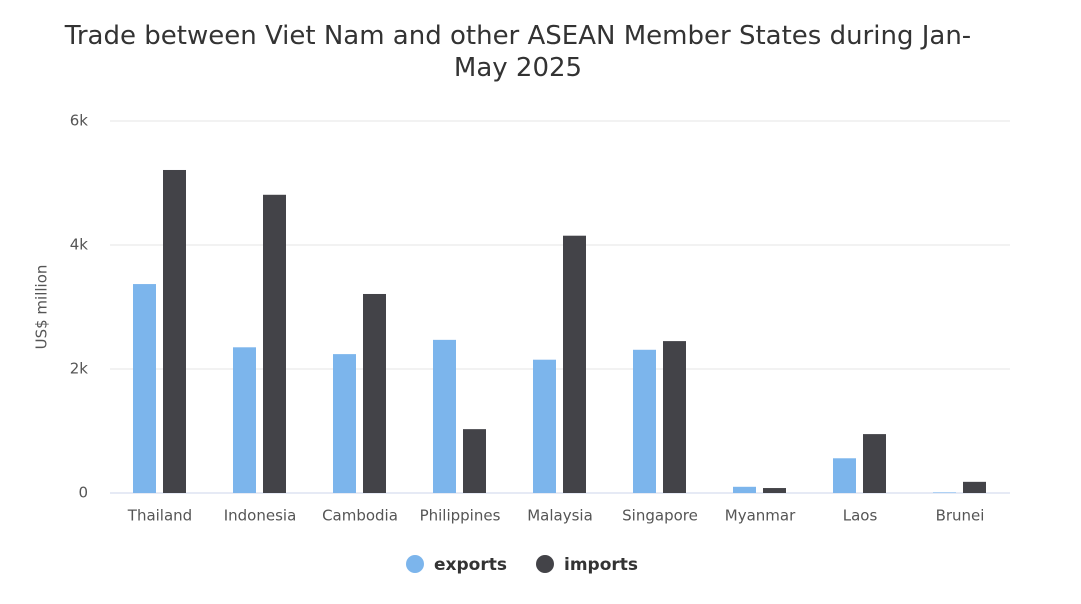 This screenshot has width=1081, height=604. Describe the element at coordinates (360, 516) in the screenshot. I see `x-tick-label: Cambodia` at that location.